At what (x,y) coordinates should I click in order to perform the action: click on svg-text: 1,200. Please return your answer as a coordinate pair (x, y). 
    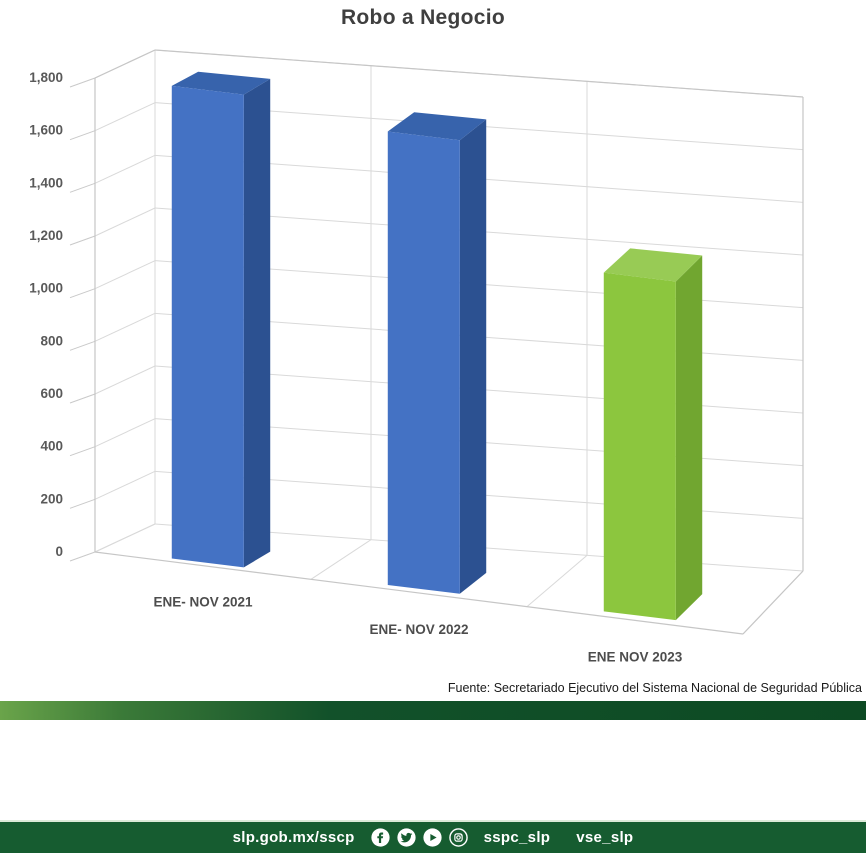
    Looking at the image, I should click on (46, 235).